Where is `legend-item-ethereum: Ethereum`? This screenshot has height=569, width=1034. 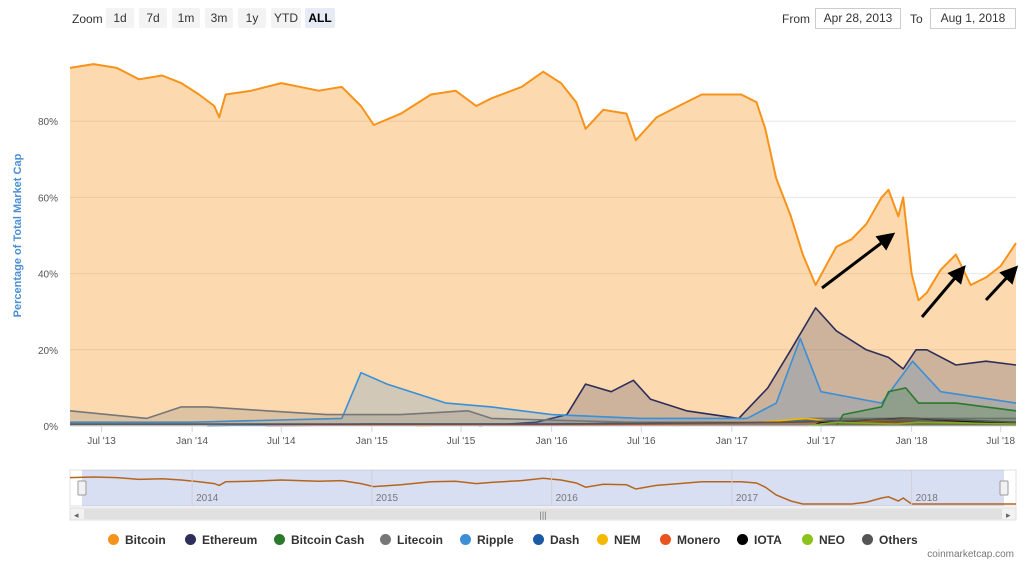 legend-item-ethereum: Ethereum is located at coordinates (221, 541).